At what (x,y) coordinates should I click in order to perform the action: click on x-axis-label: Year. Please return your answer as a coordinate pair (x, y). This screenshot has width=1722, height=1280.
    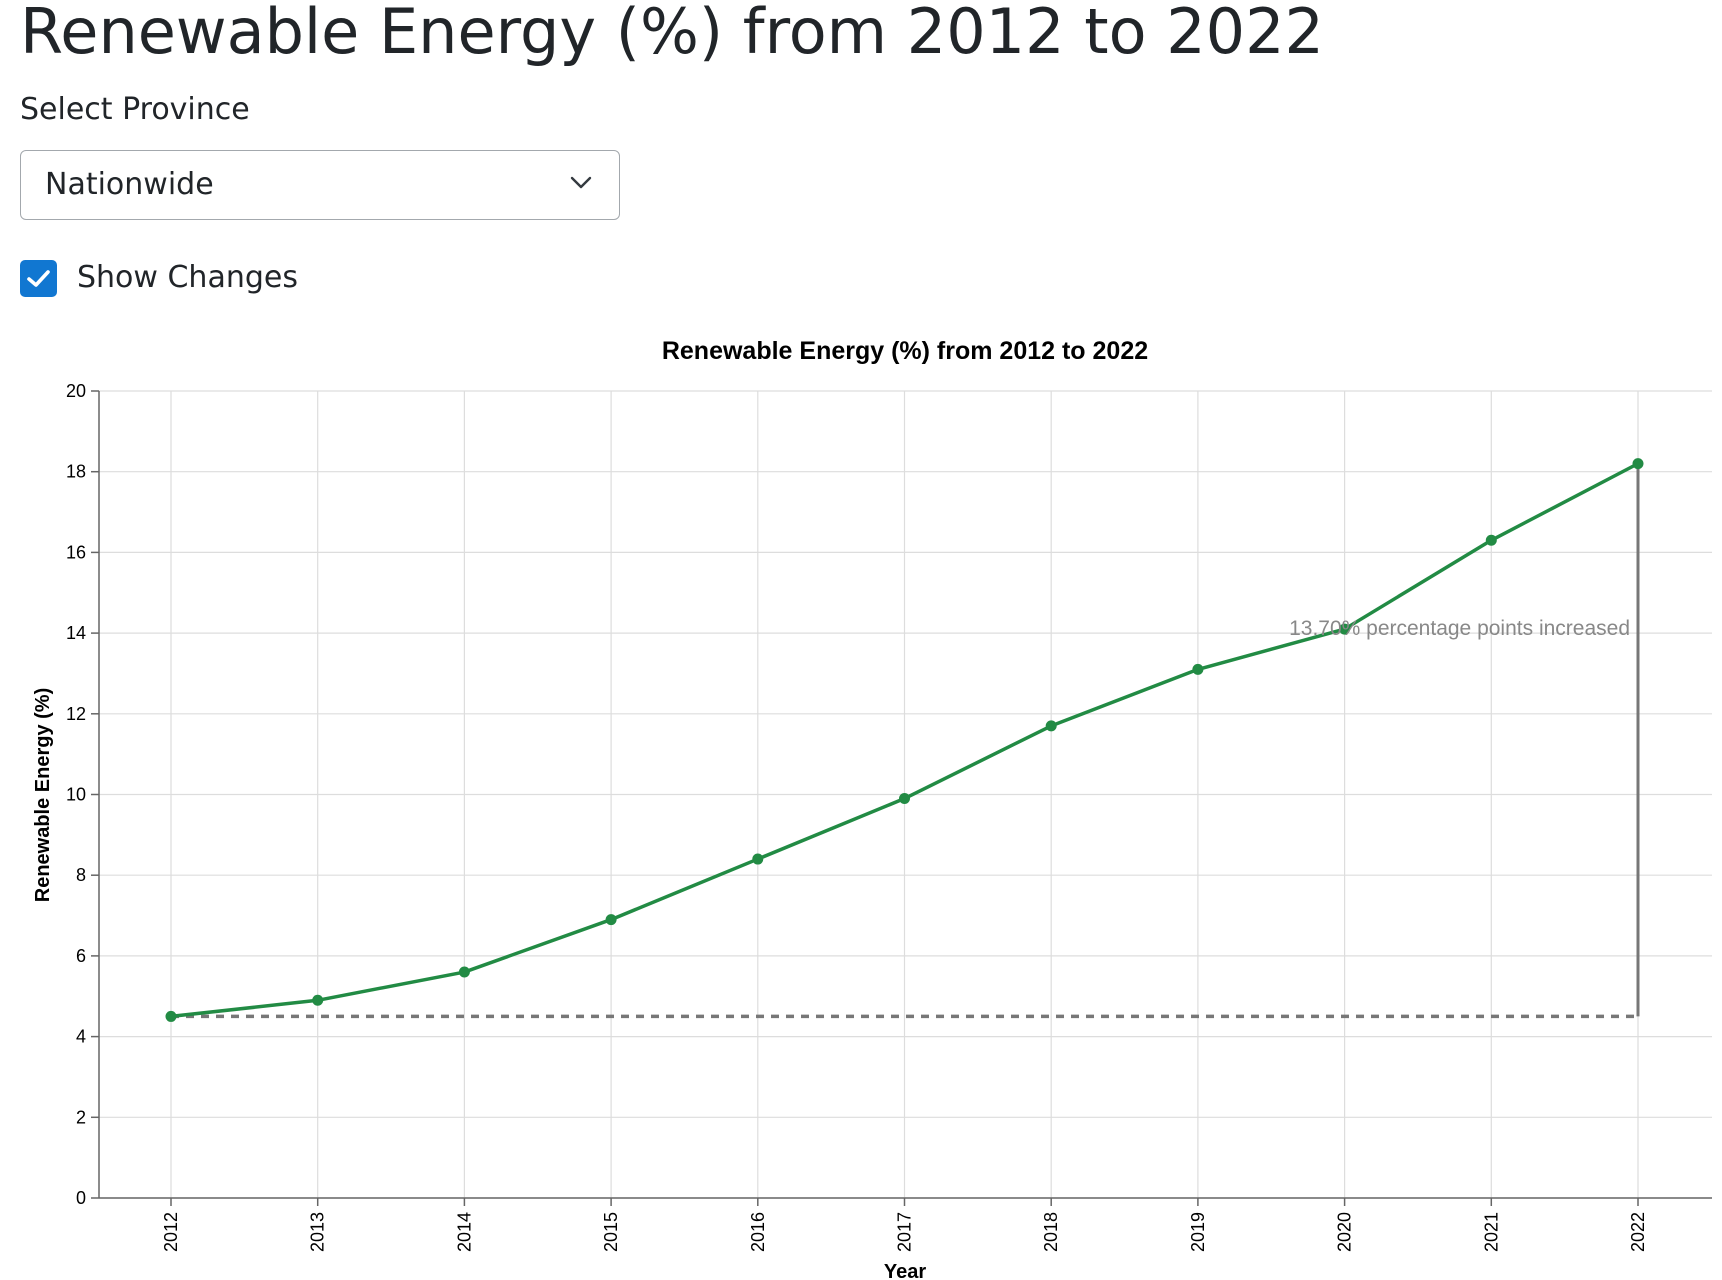
    Looking at the image, I should click on (905, 1270).